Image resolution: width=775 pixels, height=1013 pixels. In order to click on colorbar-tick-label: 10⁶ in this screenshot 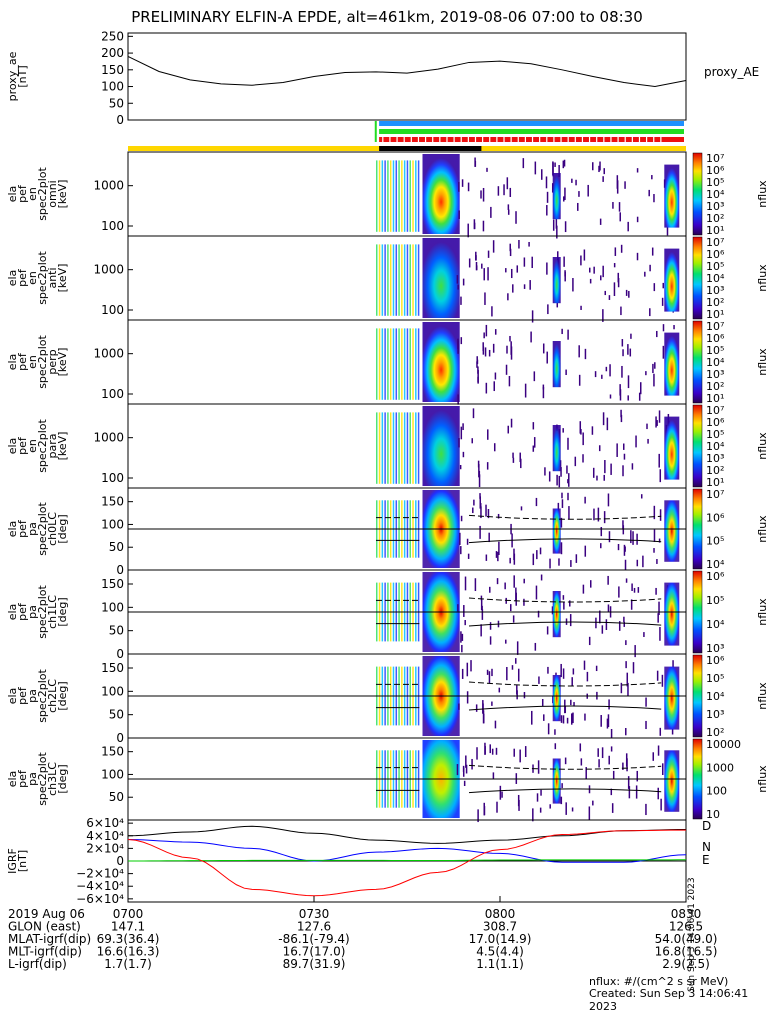, I will do `click(715, 517)`.